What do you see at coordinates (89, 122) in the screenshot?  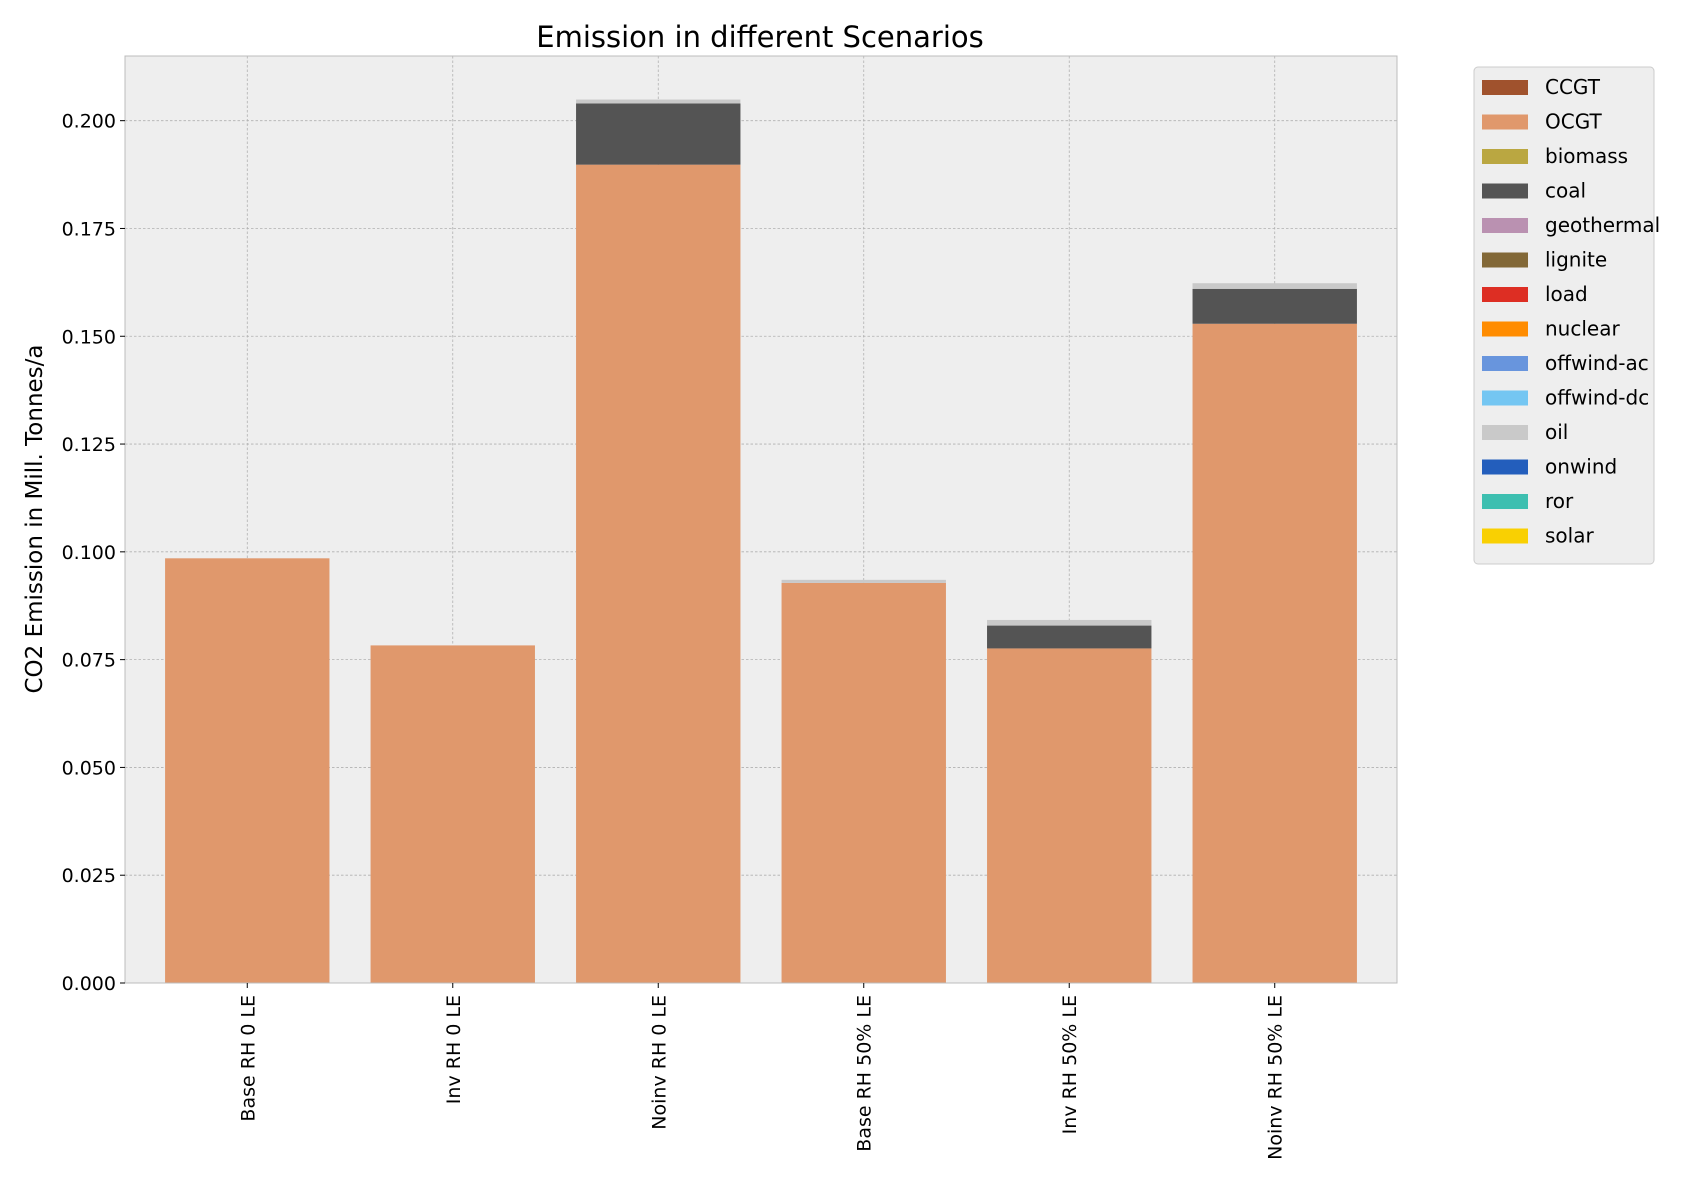 I see `y-tick-label: 0.200` at bounding box center [89, 122].